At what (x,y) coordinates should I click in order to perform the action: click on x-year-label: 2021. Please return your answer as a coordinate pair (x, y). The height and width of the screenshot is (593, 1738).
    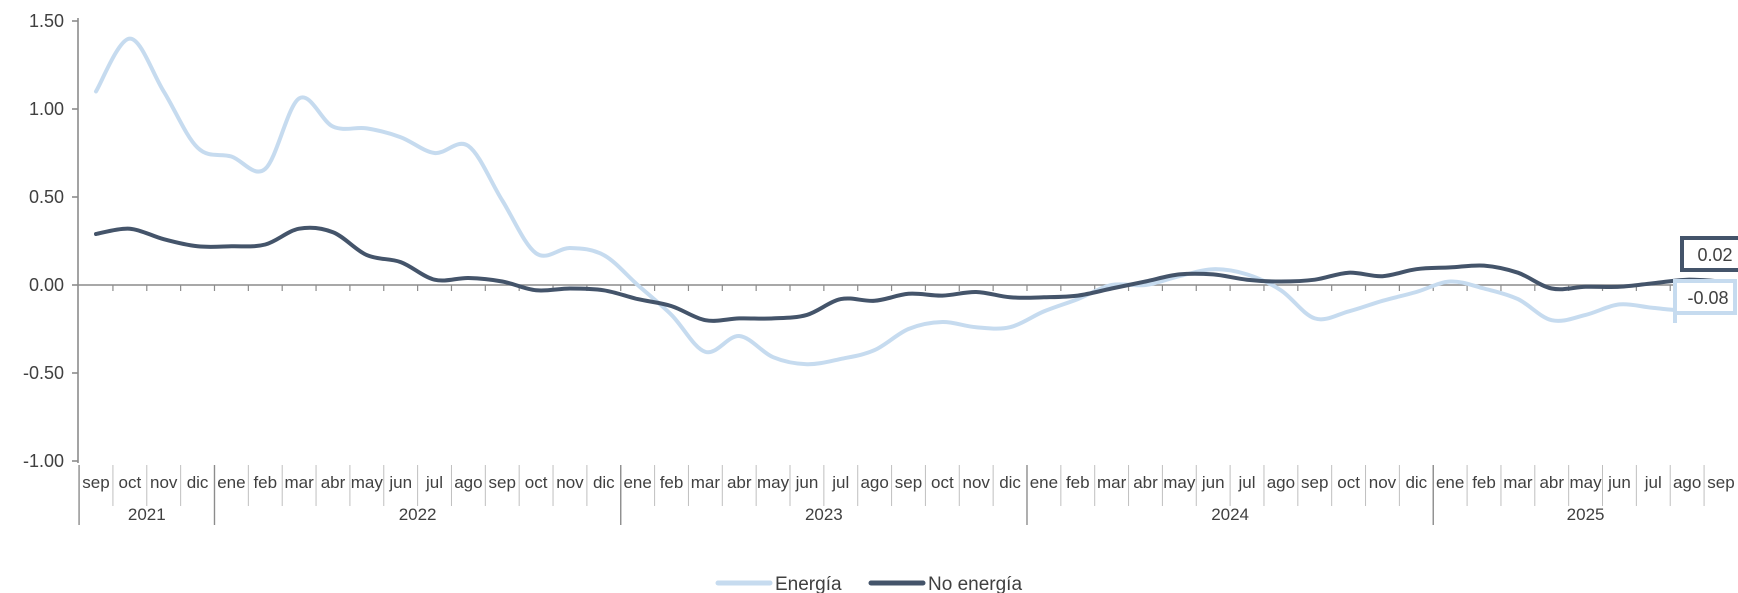
    Looking at the image, I should click on (147, 514).